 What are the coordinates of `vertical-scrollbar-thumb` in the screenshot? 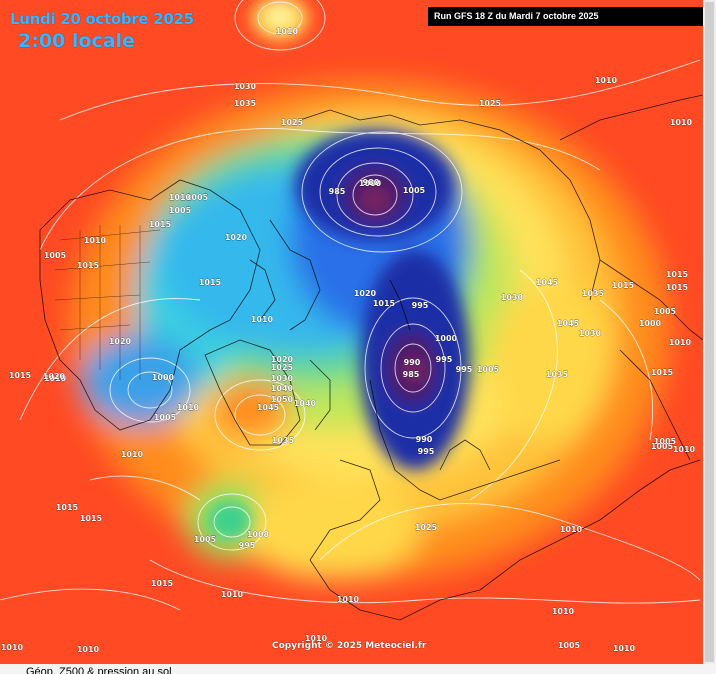 It's located at (709, 332).